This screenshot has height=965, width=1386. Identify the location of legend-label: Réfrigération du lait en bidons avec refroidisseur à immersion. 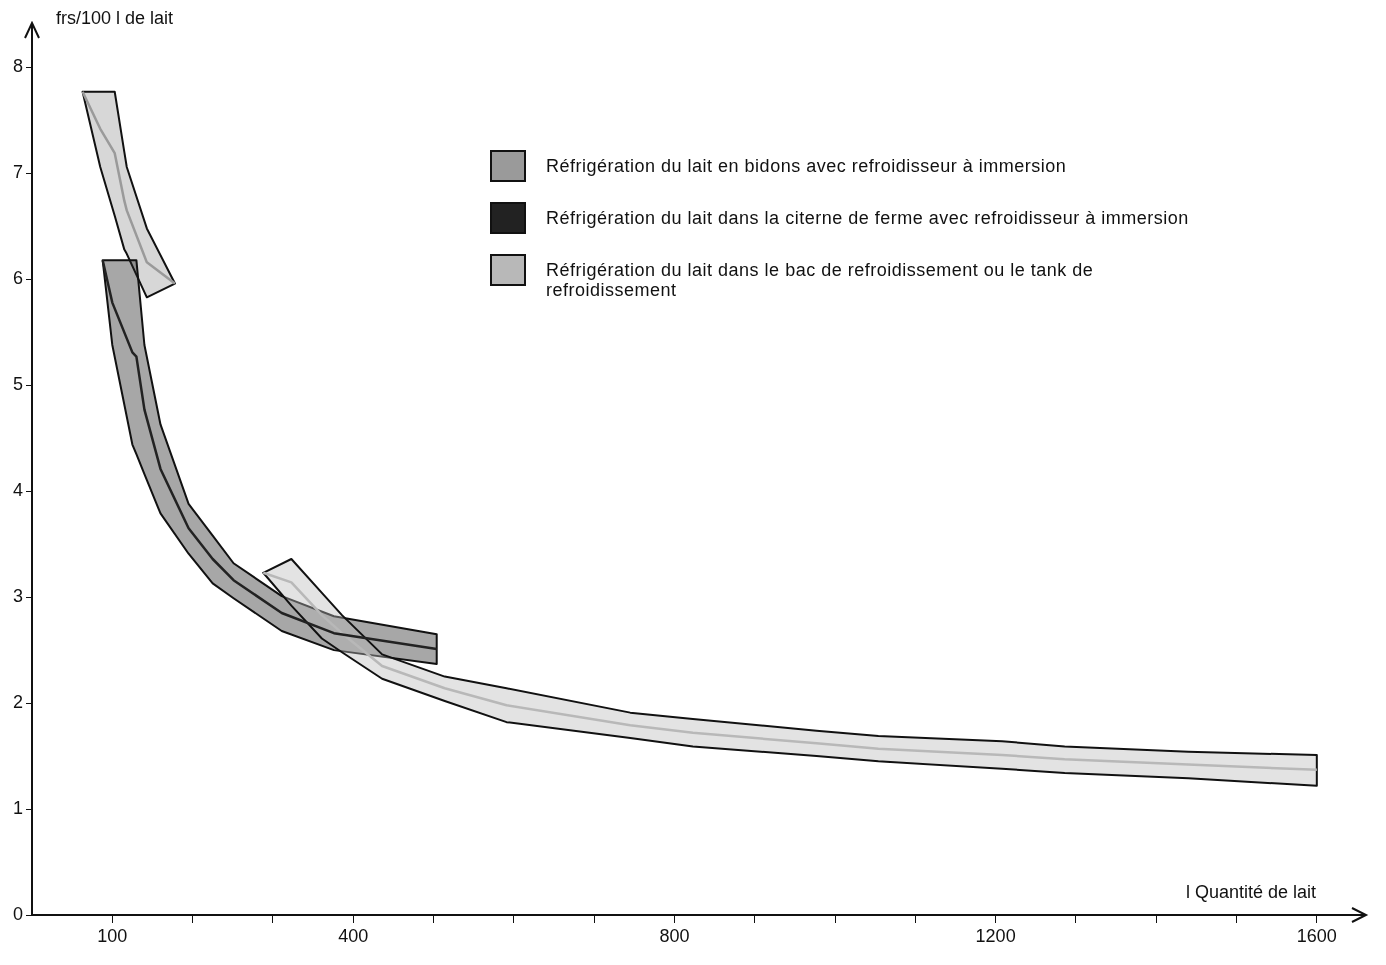
(806, 165).